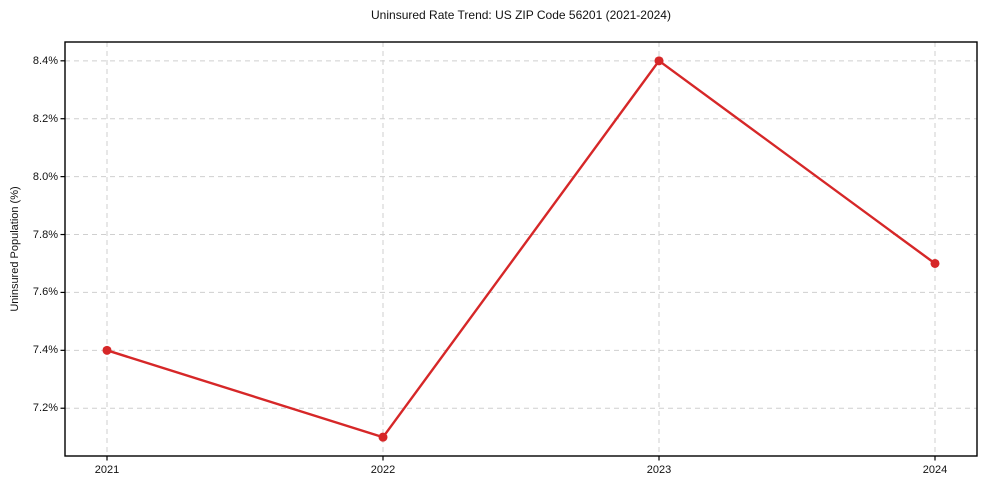 This screenshot has width=989, height=490. Describe the element at coordinates (45, 234) in the screenshot. I see `y-tick-label: 7.8%` at that location.